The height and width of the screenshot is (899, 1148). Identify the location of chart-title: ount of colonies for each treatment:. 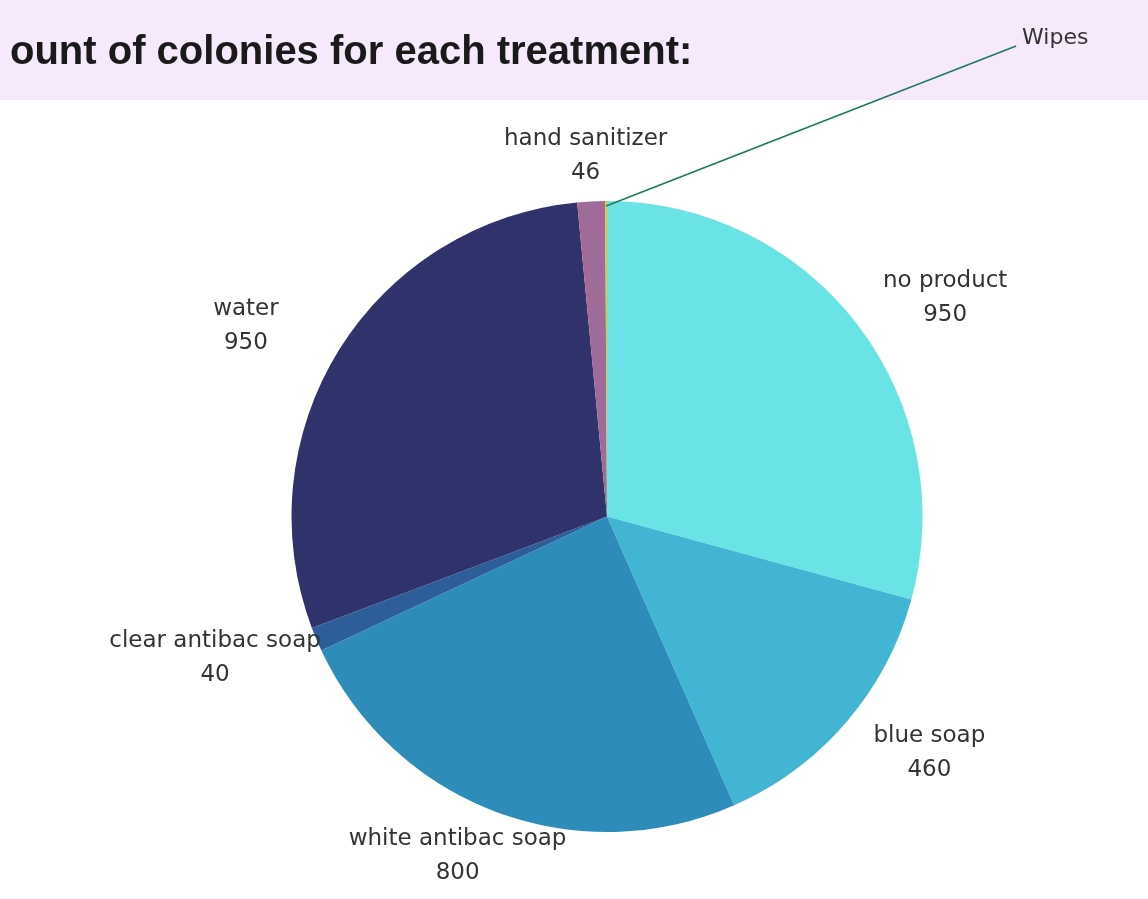
(351, 50).